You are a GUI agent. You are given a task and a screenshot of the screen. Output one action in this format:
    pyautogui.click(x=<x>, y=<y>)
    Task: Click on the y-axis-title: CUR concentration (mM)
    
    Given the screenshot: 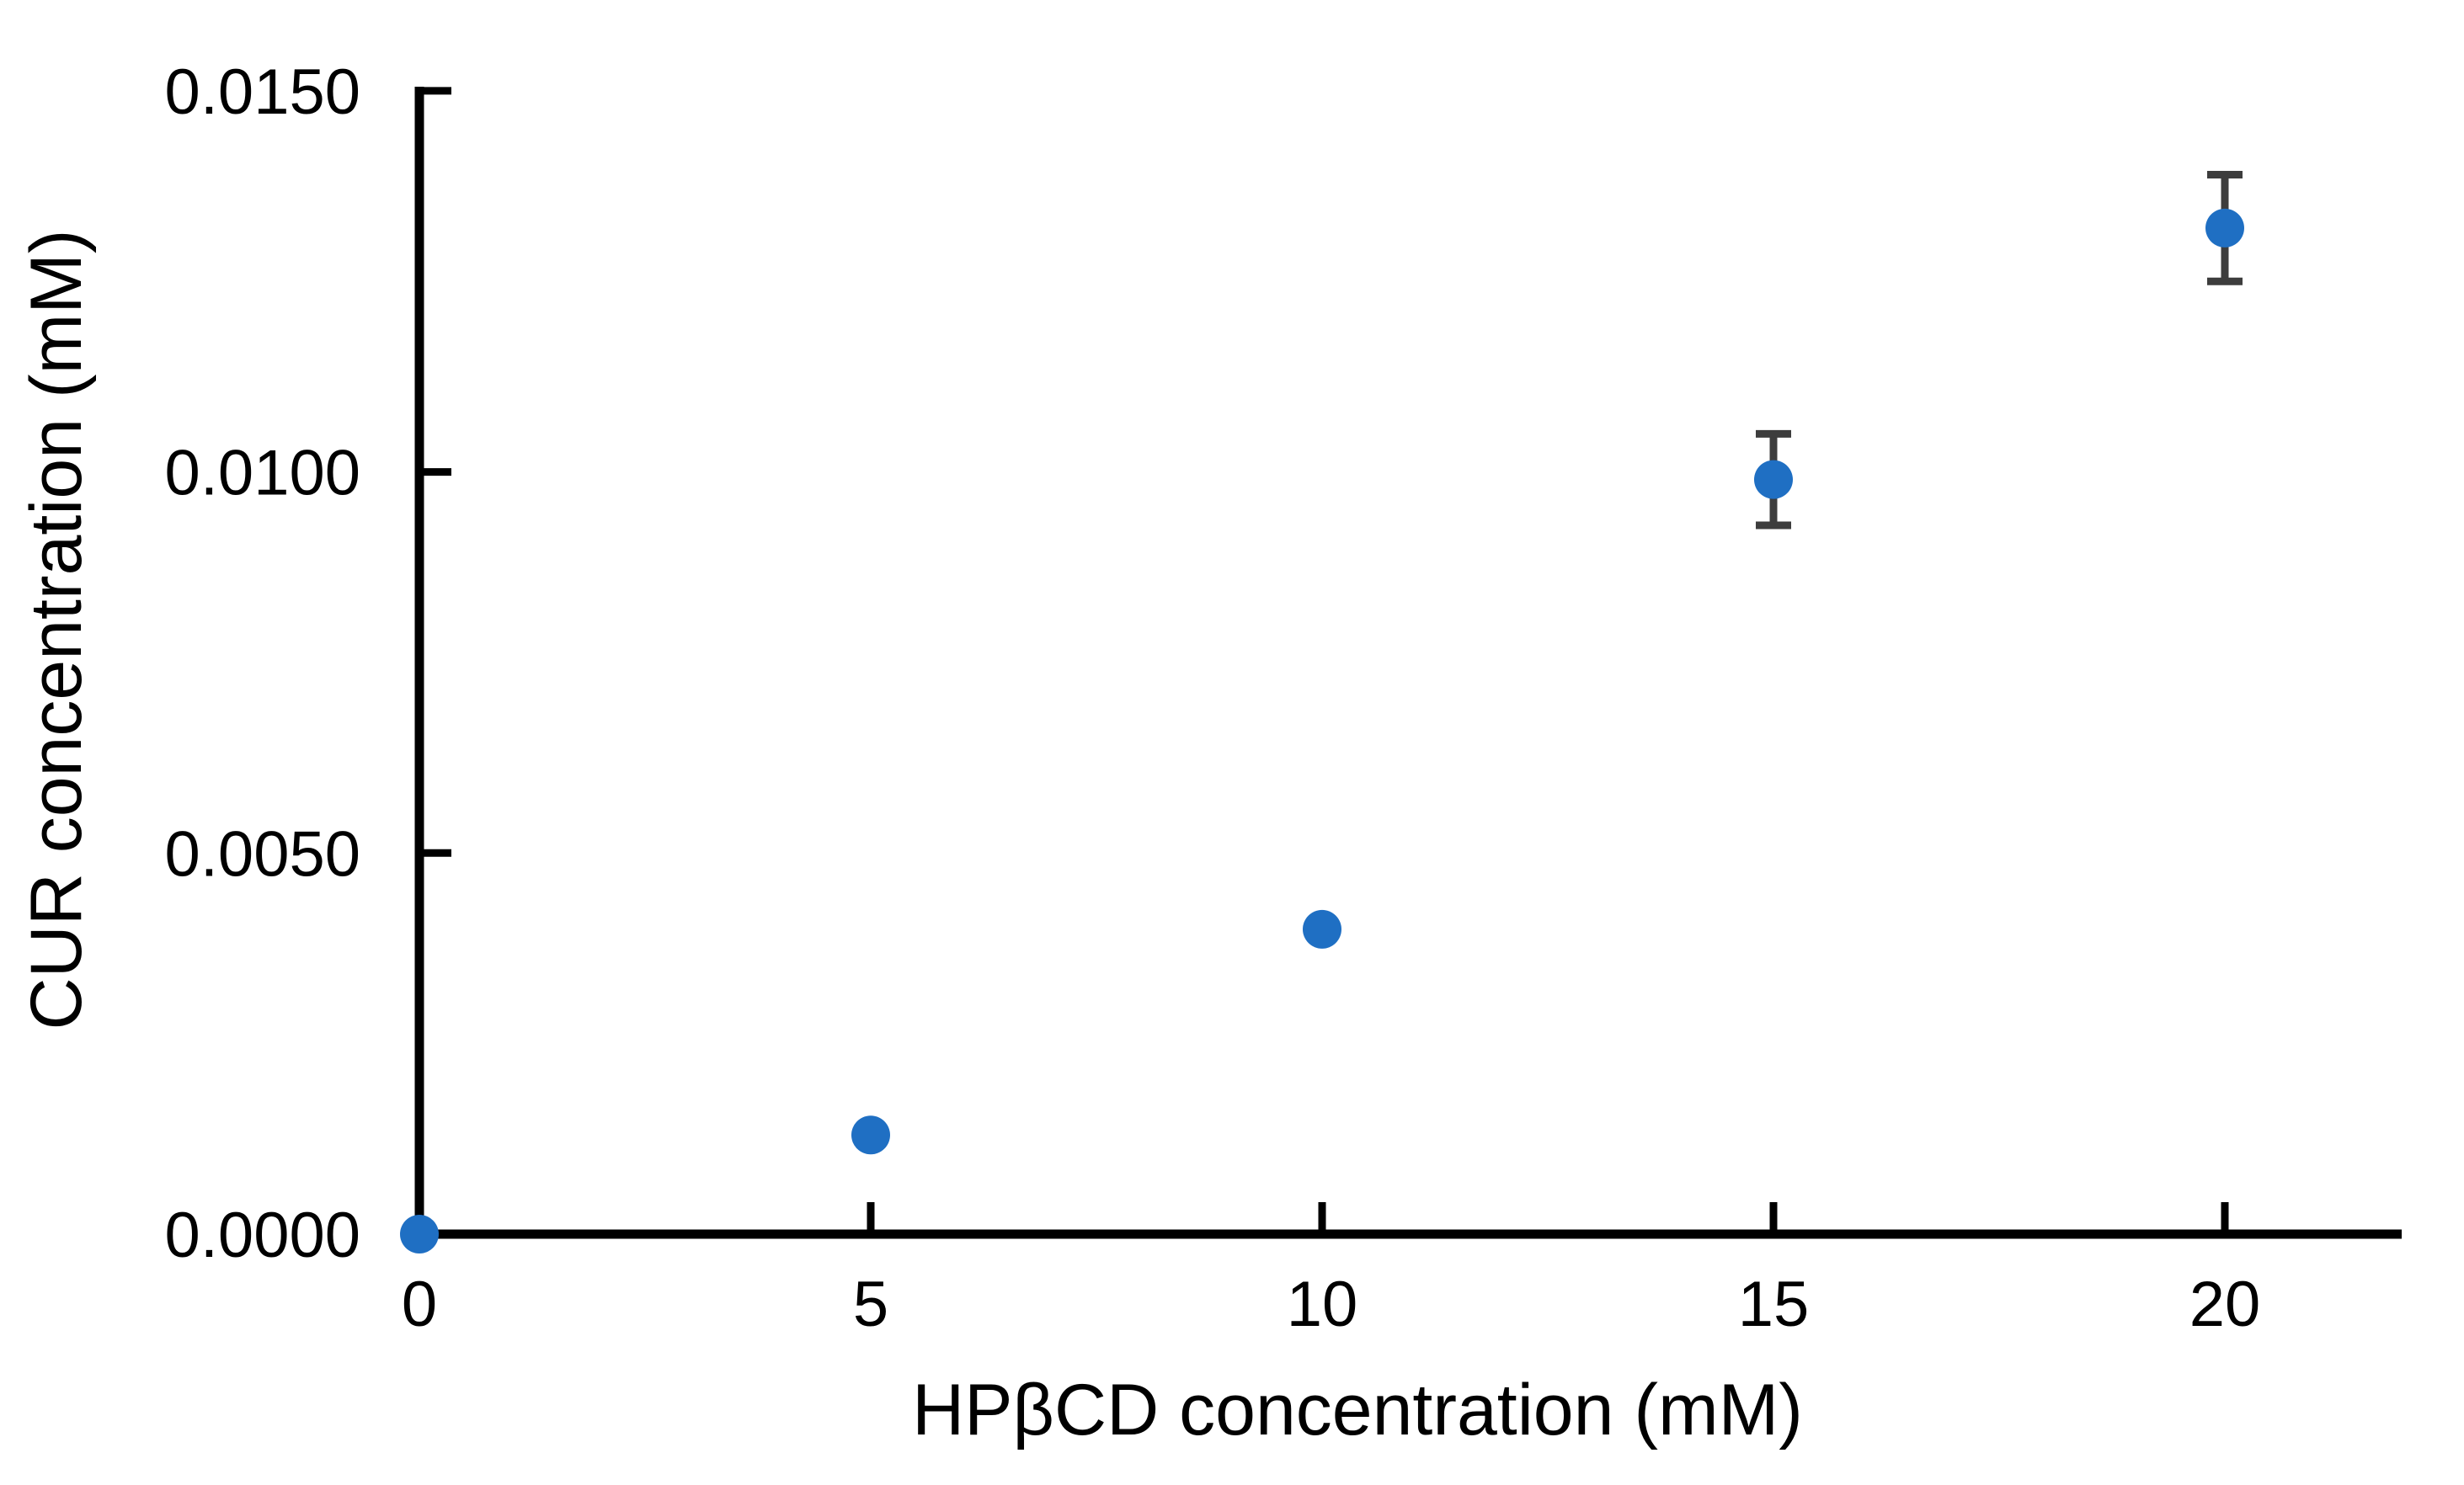 What is the action you would take?
    pyautogui.click(x=56, y=630)
    